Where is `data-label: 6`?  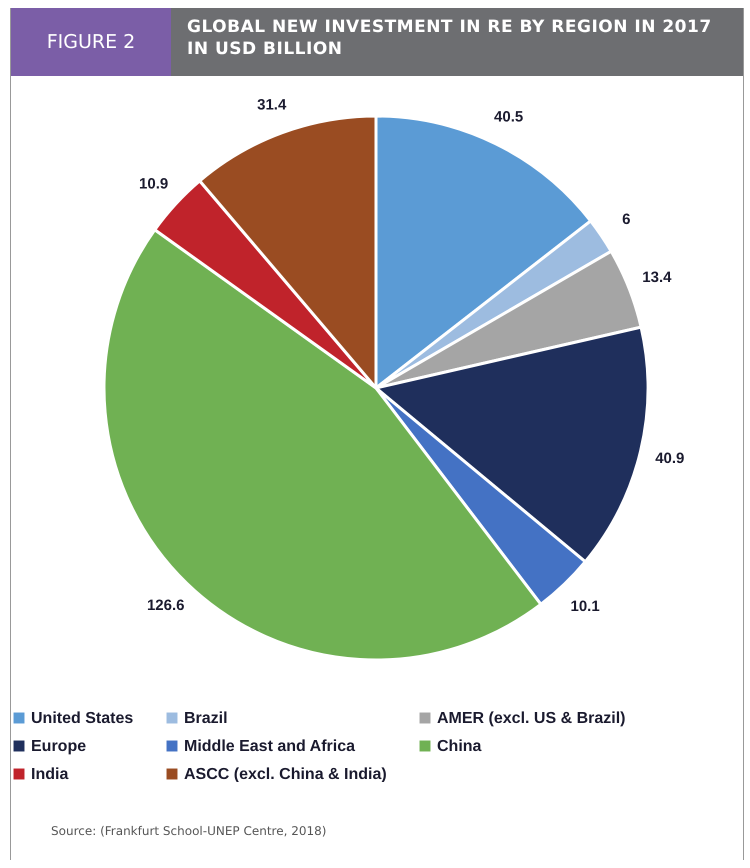
data-label: 6 is located at coordinates (626, 219).